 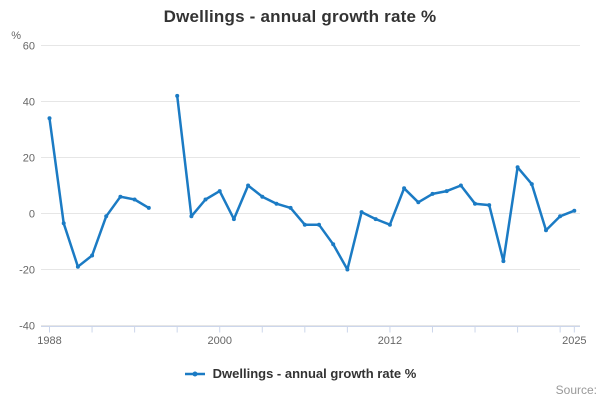 I want to click on legend-item: Dwellings - annual growth rate %, so click(x=300, y=373).